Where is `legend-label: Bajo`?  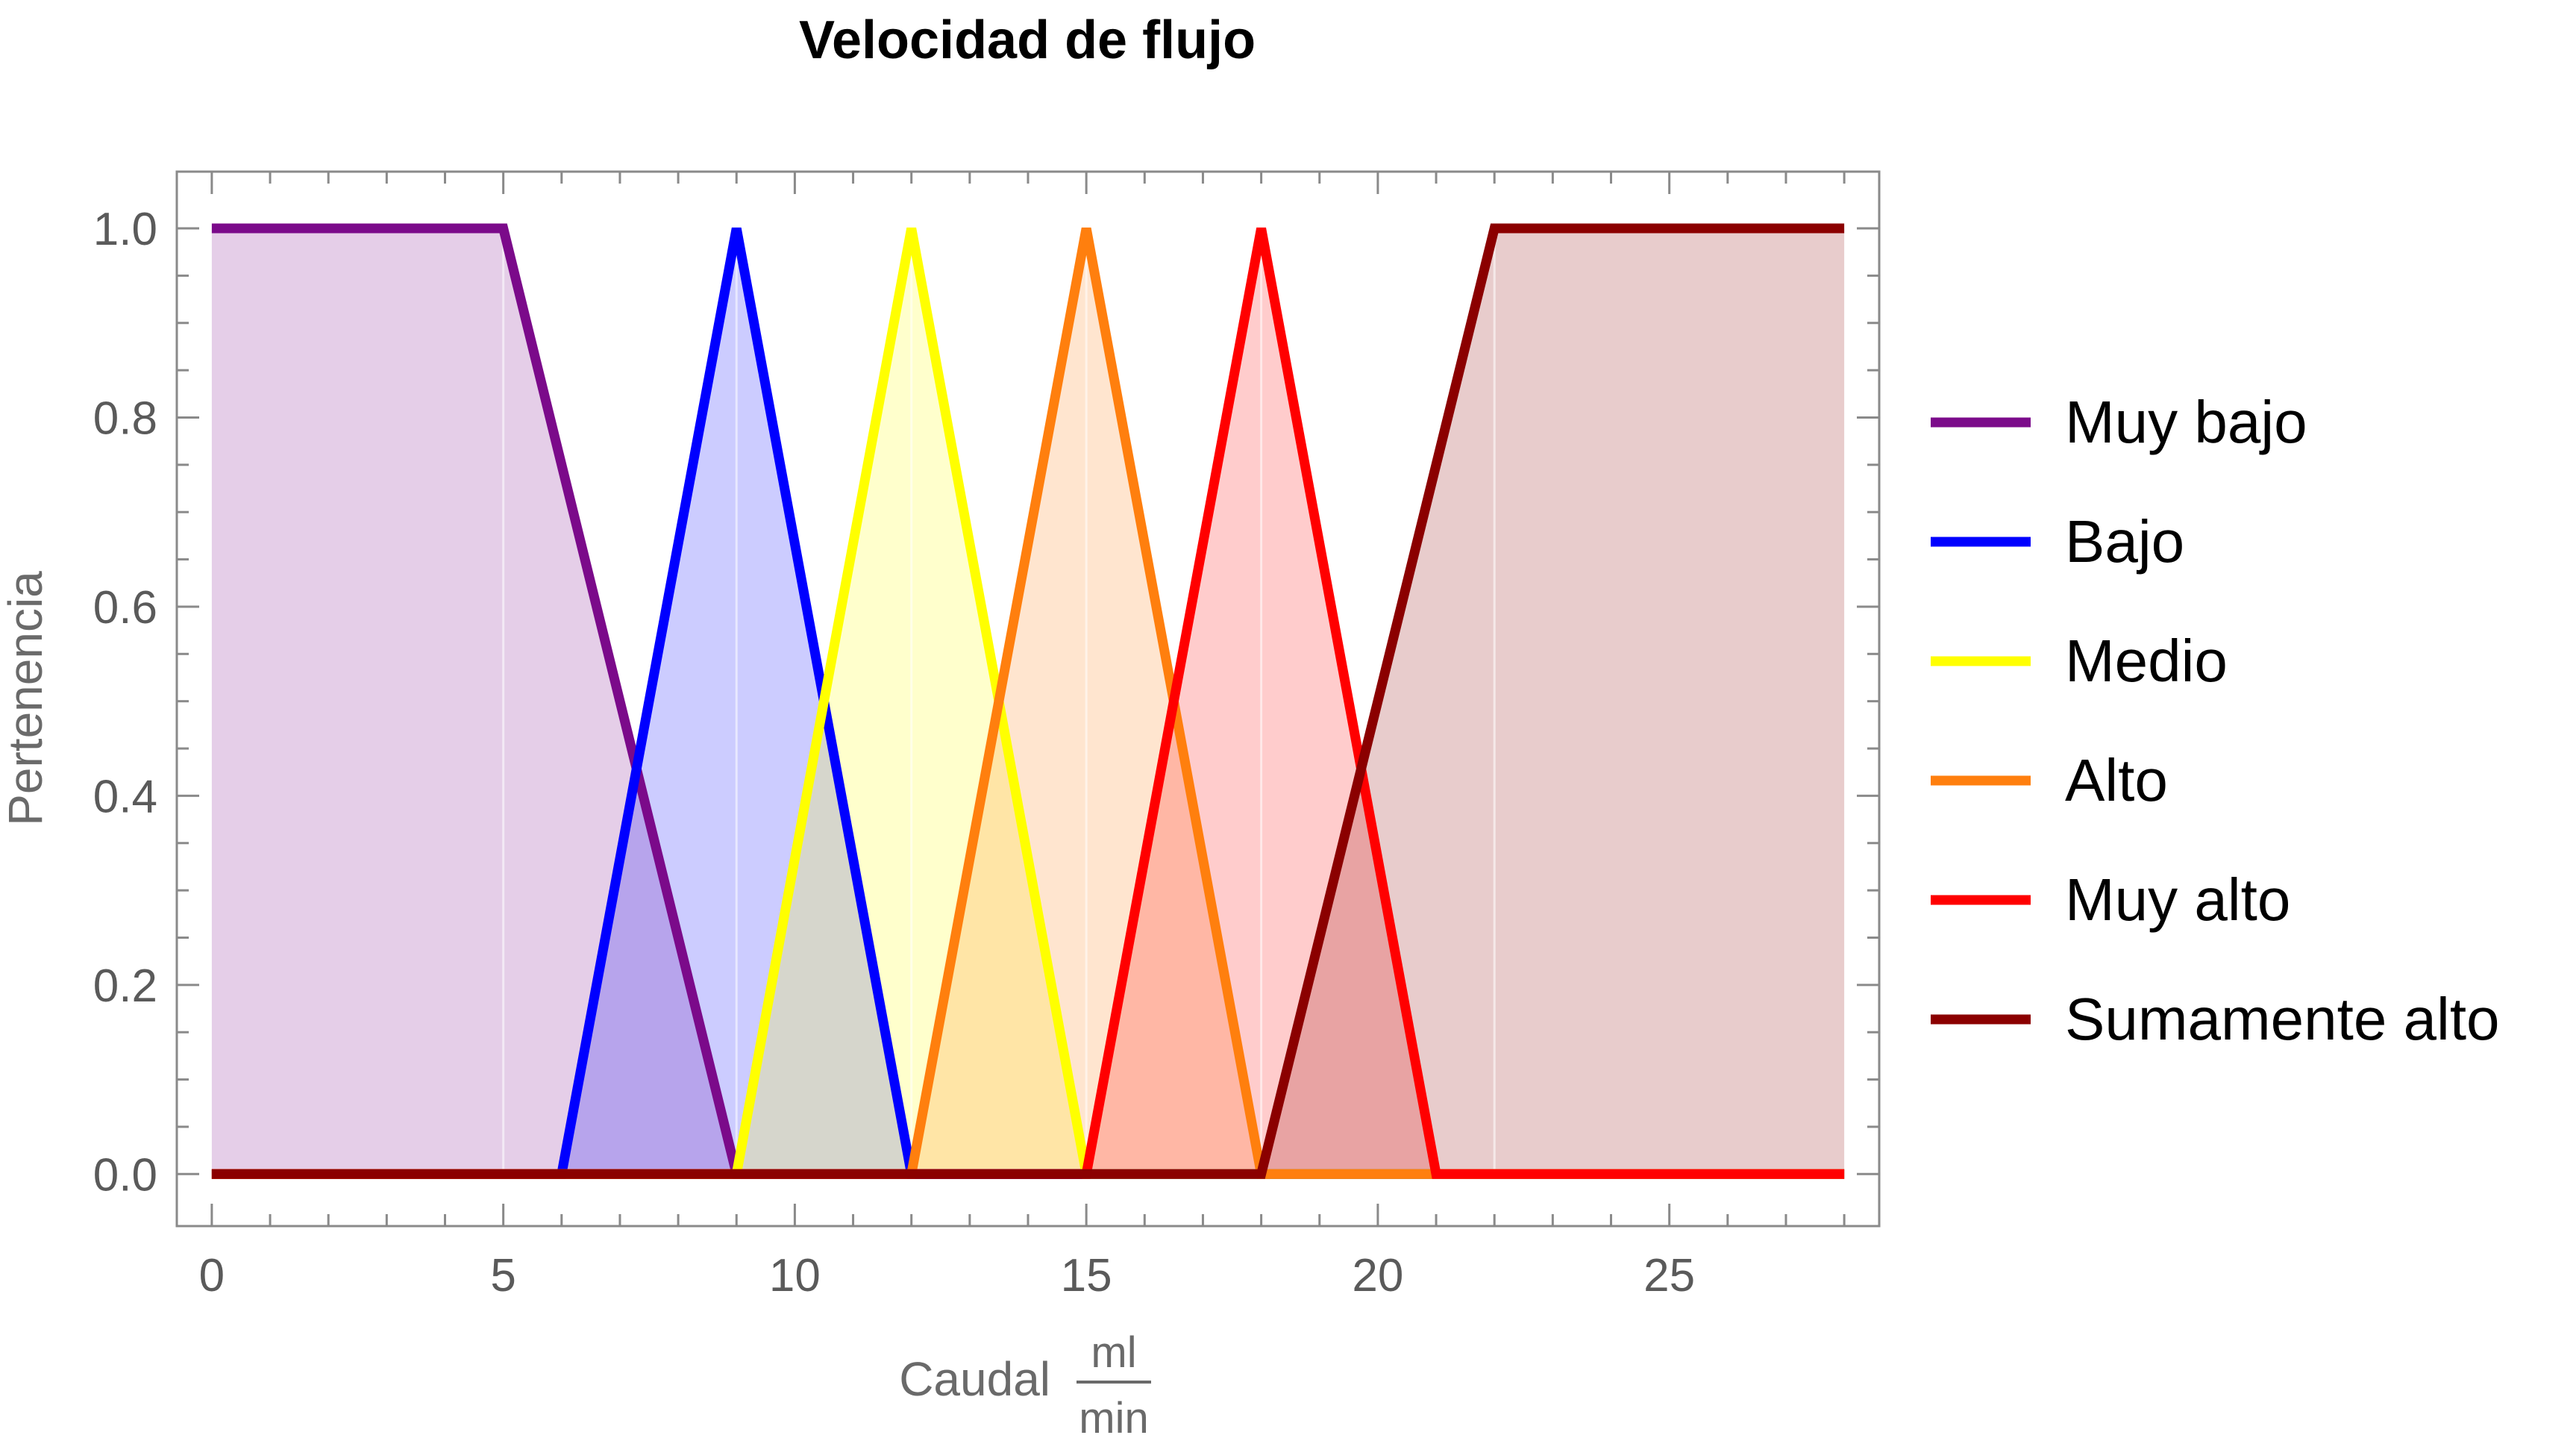 legend-label: Bajo is located at coordinates (2124, 541).